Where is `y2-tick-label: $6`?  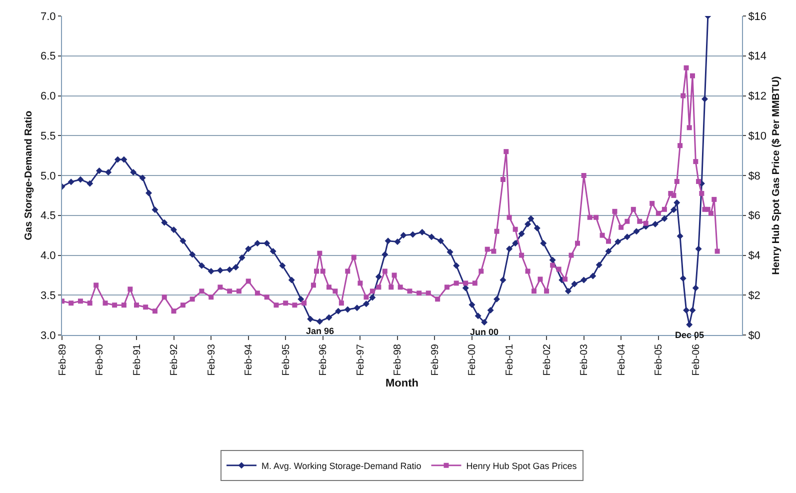
y2-tick-label: $6 is located at coordinates (754, 216).